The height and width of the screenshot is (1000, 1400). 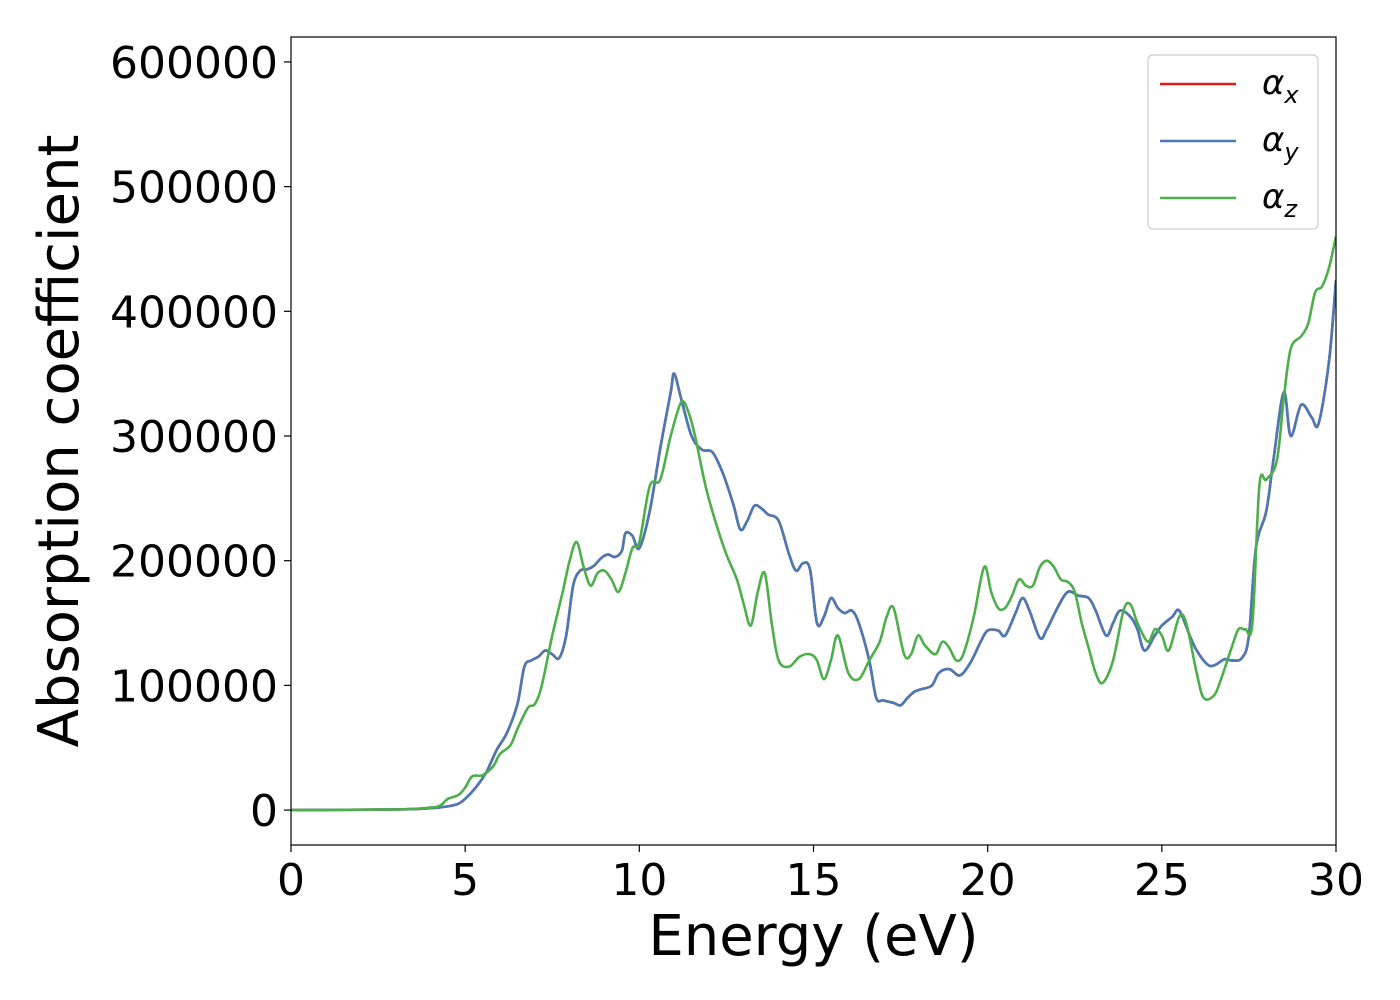 What do you see at coordinates (813, 936) in the screenshot?
I see `x-axis-label: Energy (eV)` at bounding box center [813, 936].